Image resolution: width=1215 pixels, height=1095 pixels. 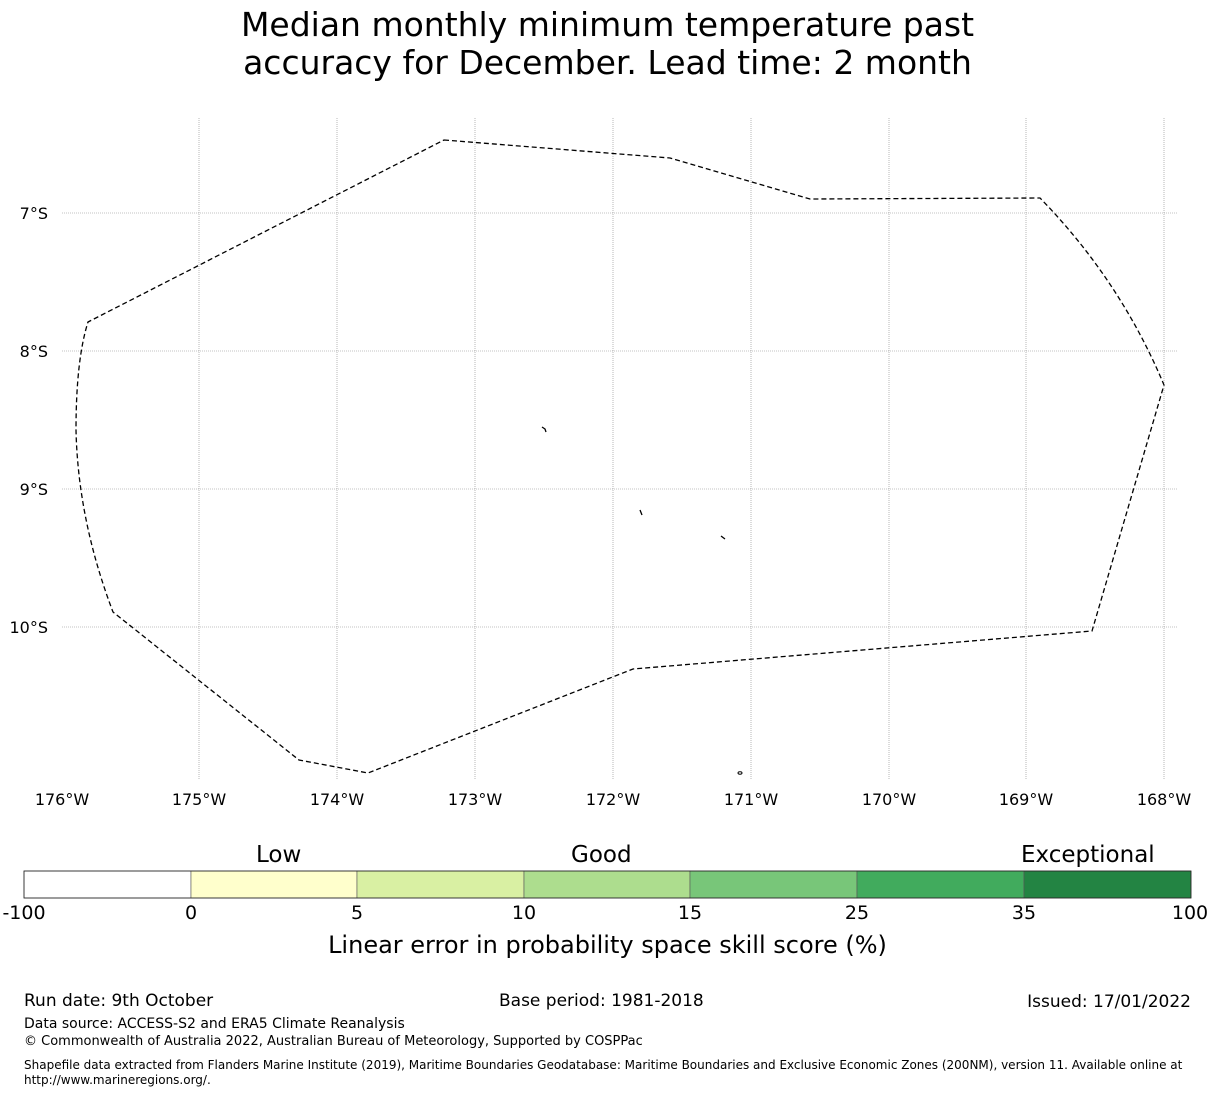 What do you see at coordinates (642, 600) in the screenshot?
I see `islands` at bounding box center [642, 600].